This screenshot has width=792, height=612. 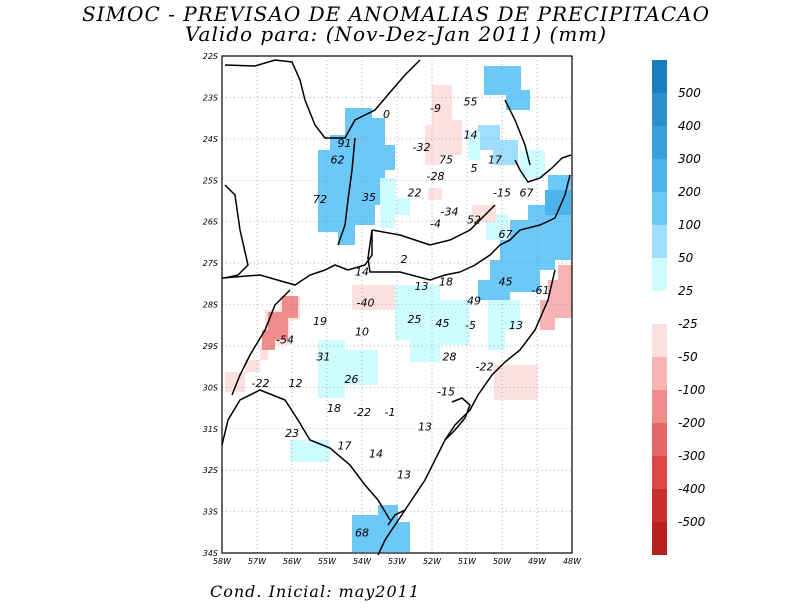 I want to click on x-tick-label: 49W, so click(x=537, y=561).